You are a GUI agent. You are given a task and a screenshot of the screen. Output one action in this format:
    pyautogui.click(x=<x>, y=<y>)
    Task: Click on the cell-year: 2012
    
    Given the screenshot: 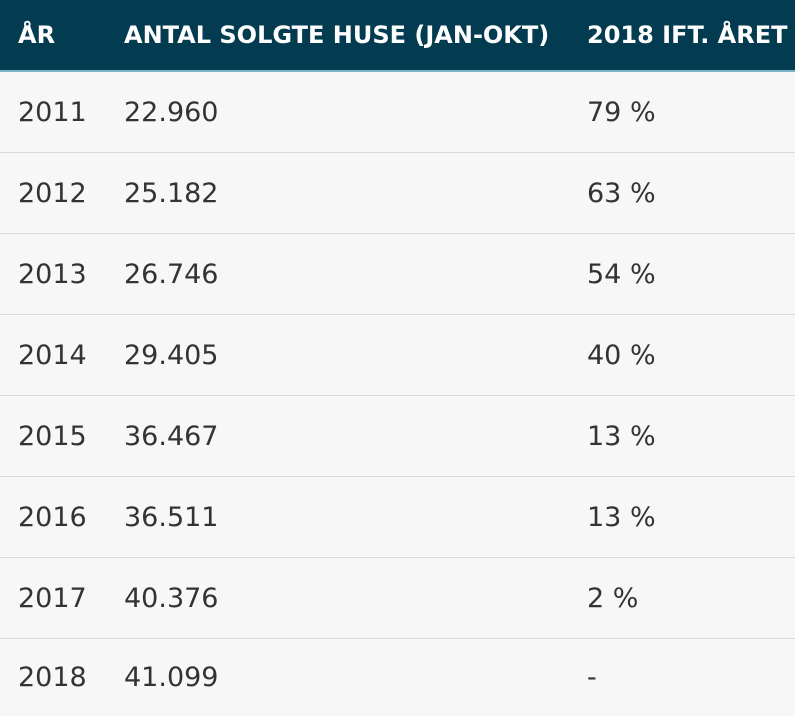 What is the action you would take?
    pyautogui.click(x=52, y=193)
    